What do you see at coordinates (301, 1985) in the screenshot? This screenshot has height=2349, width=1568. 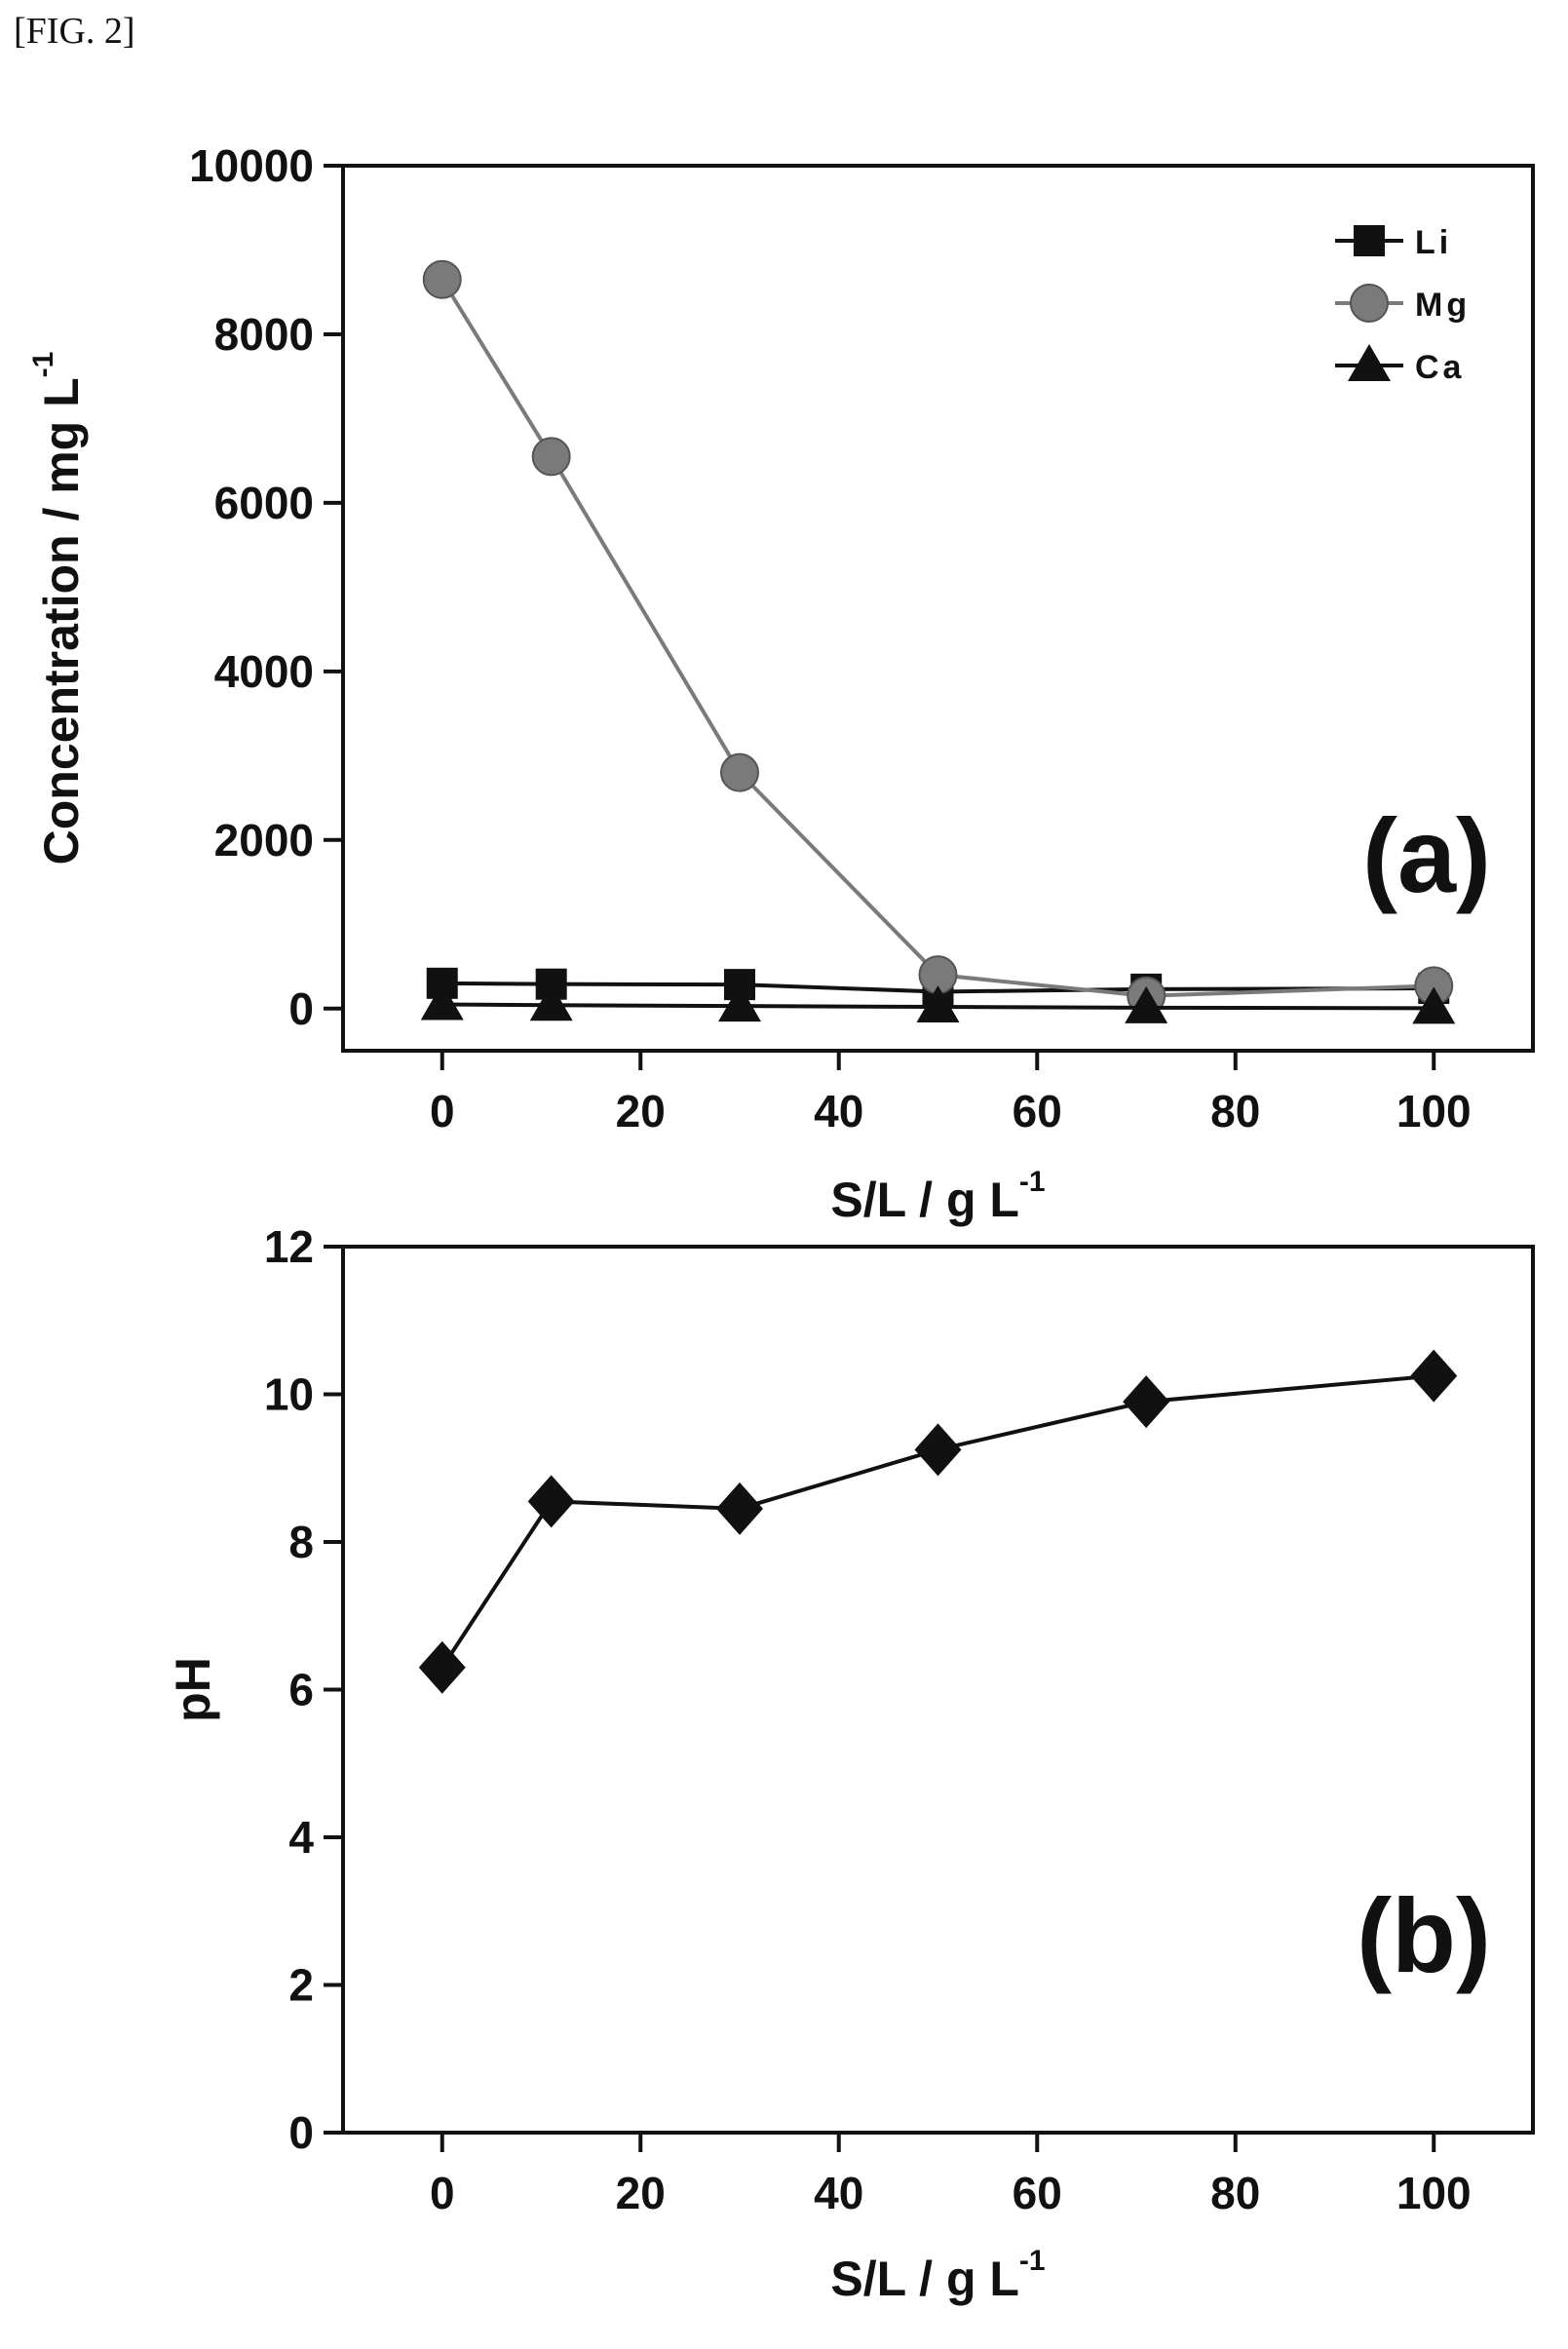 I see `y-tick-label: 2` at bounding box center [301, 1985].